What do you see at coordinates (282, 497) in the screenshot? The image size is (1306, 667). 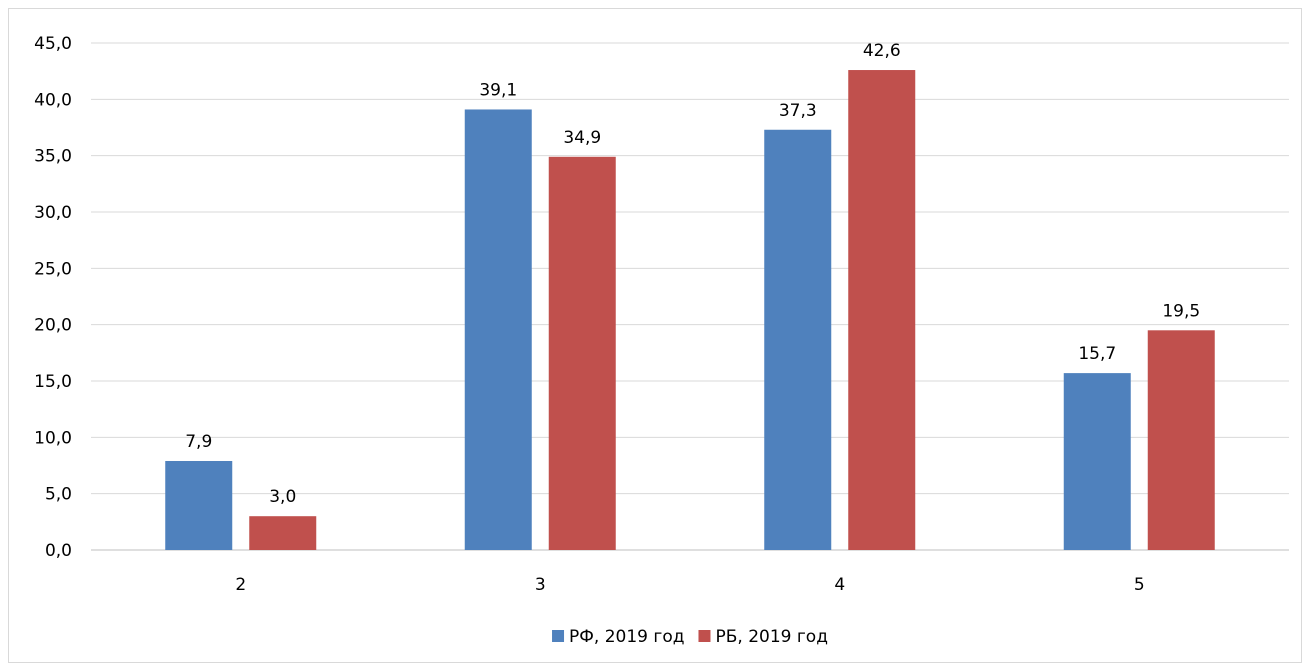 I see `data-label: 3,0` at bounding box center [282, 497].